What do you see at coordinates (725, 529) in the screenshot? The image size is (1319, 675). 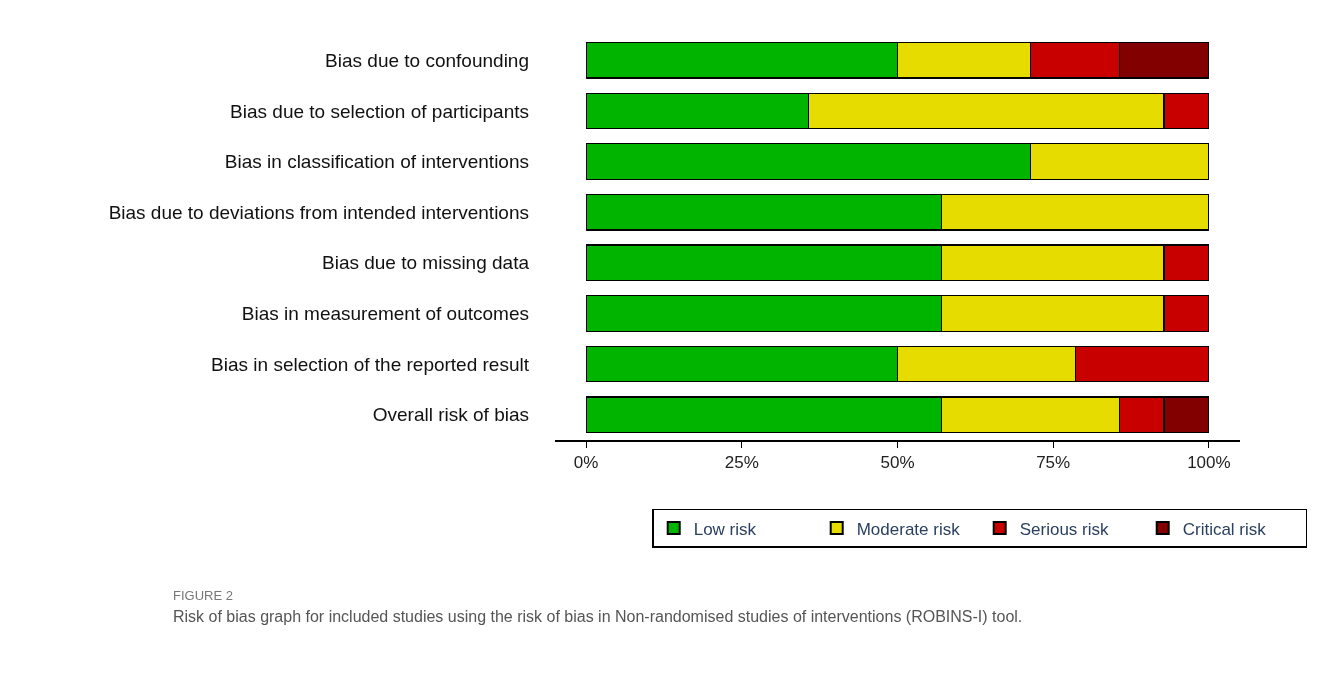 I see `legend-label: Low risk` at bounding box center [725, 529].